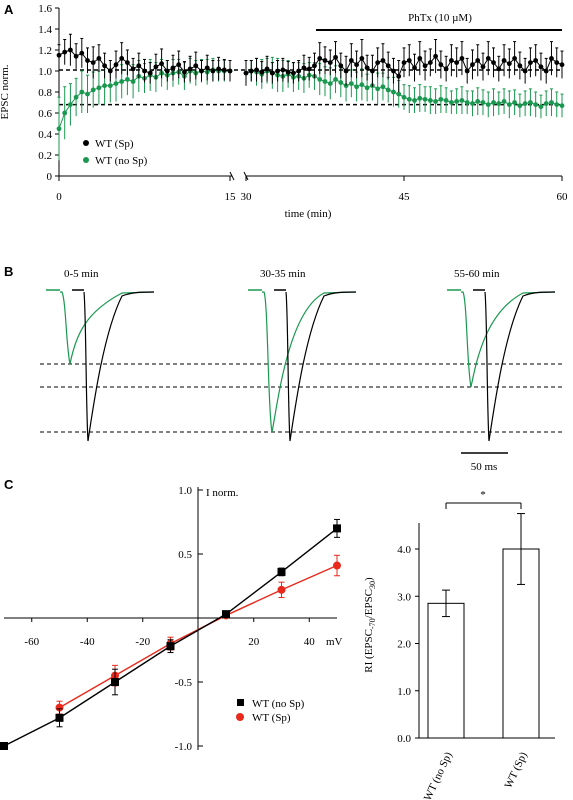 Image resolution: width=573 pixels, height=800 pixels. What do you see at coordinates (9, 484) in the screenshot?
I see `panel-label-c: C` at bounding box center [9, 484].